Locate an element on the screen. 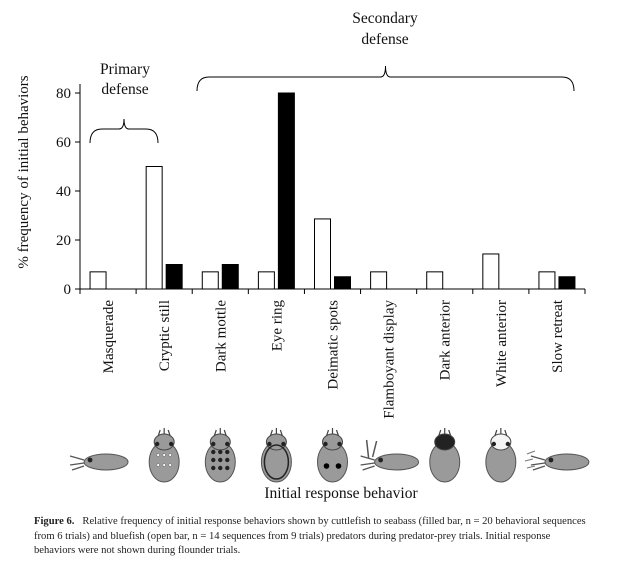 This screenshot has width=620, height=574. caption-label: Figure 6. is located at coordinates (54, 521).